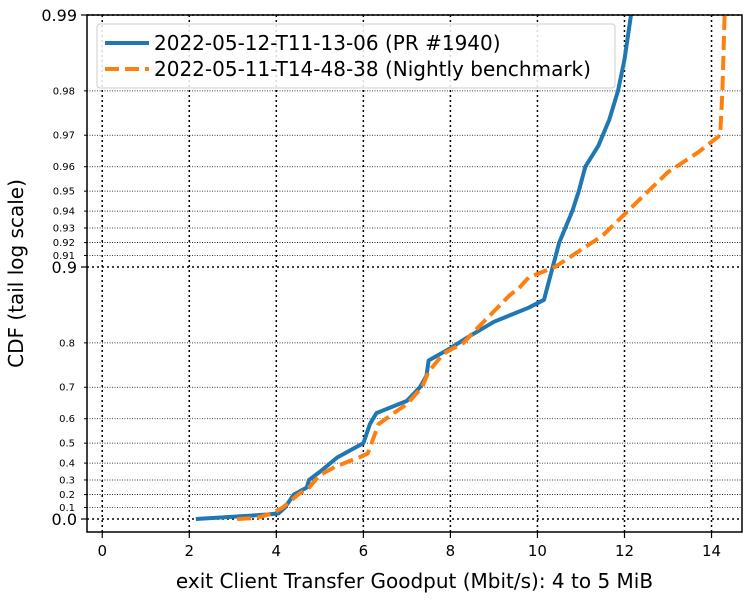 The image size is (750, 600). I want to click on y-minor-tick-label: 0.3, so click(67, 480).